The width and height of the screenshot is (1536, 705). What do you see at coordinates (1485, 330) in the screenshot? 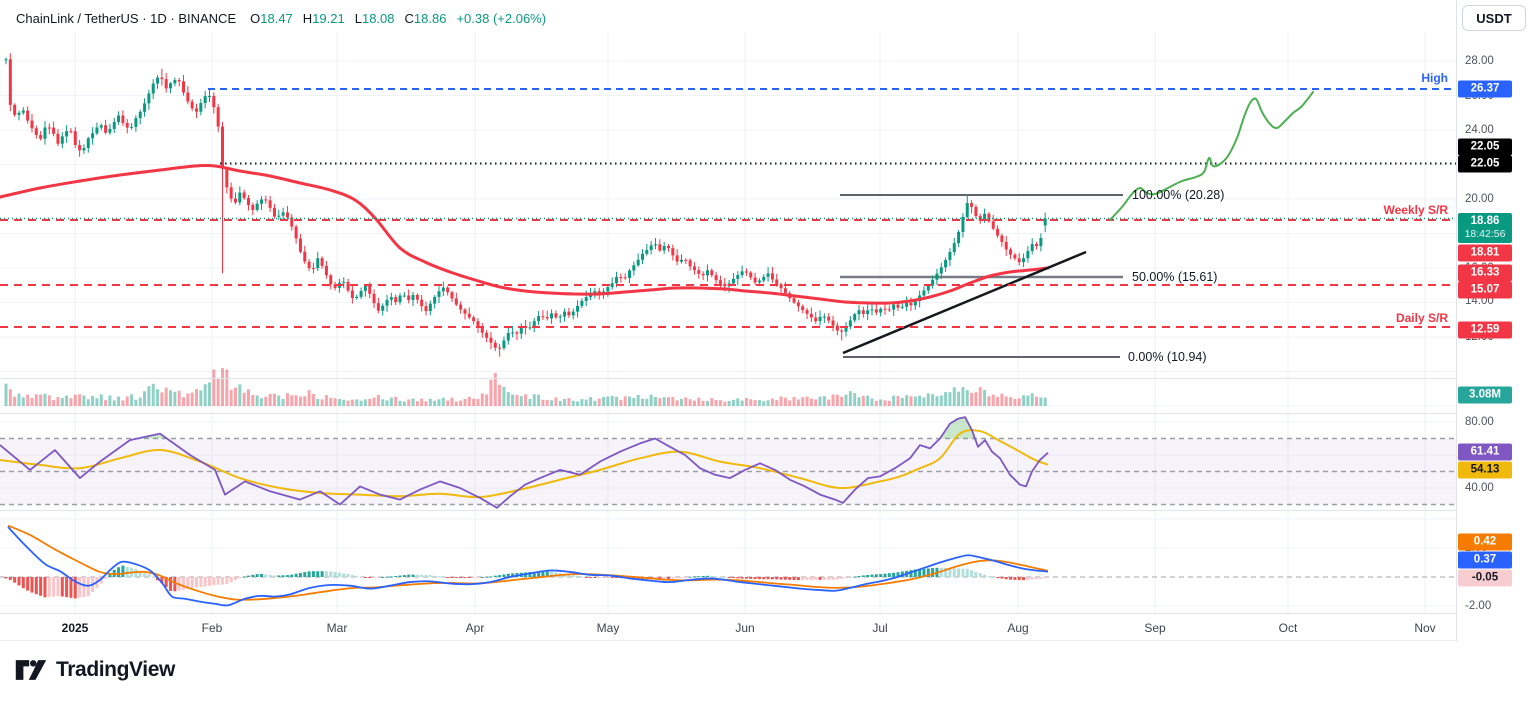
I see `axis-badge-12.59: 12.59` at bounding box center [1485, 330].